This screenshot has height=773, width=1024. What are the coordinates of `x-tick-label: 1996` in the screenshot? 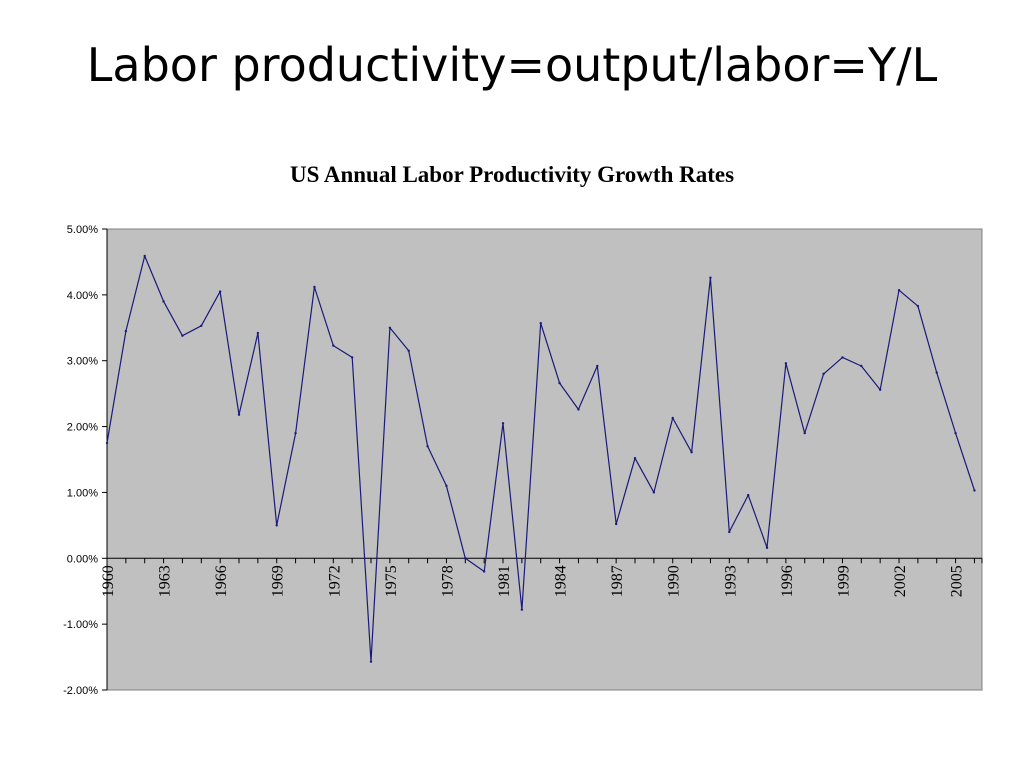 It's located at (787, 581).